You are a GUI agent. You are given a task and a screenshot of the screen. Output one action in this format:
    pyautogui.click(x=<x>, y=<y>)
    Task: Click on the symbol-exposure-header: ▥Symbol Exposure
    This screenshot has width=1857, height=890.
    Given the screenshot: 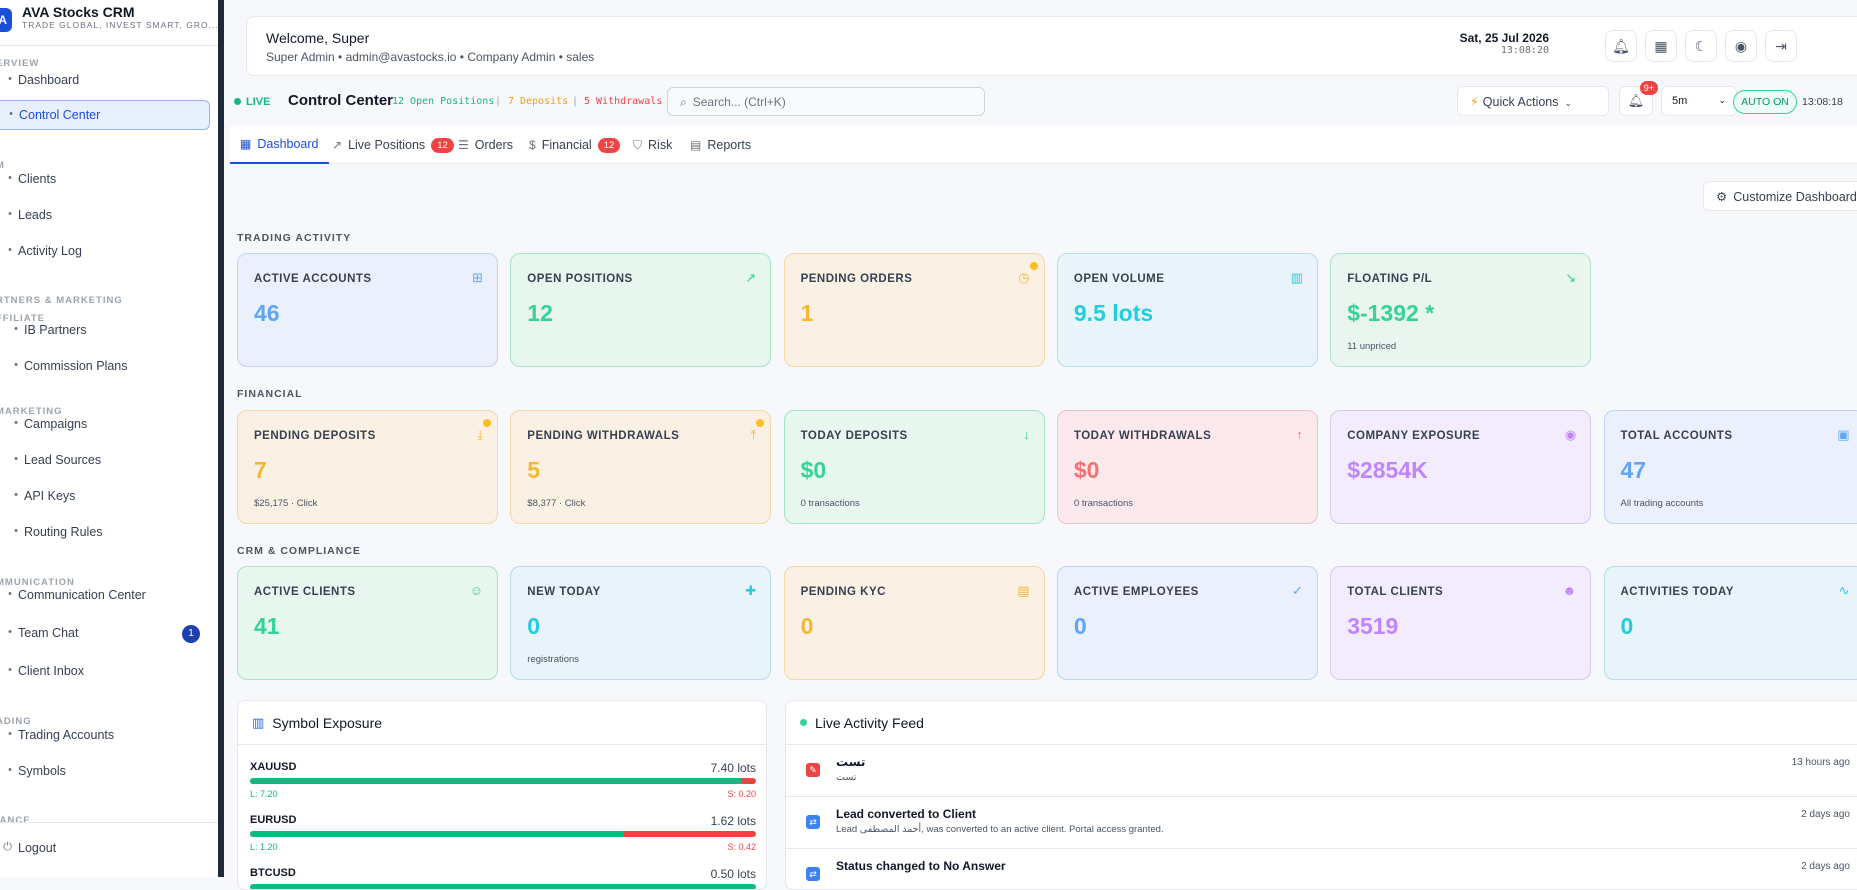 What is the action you would take?
    pyautogui.click(x=502, y=723)
    